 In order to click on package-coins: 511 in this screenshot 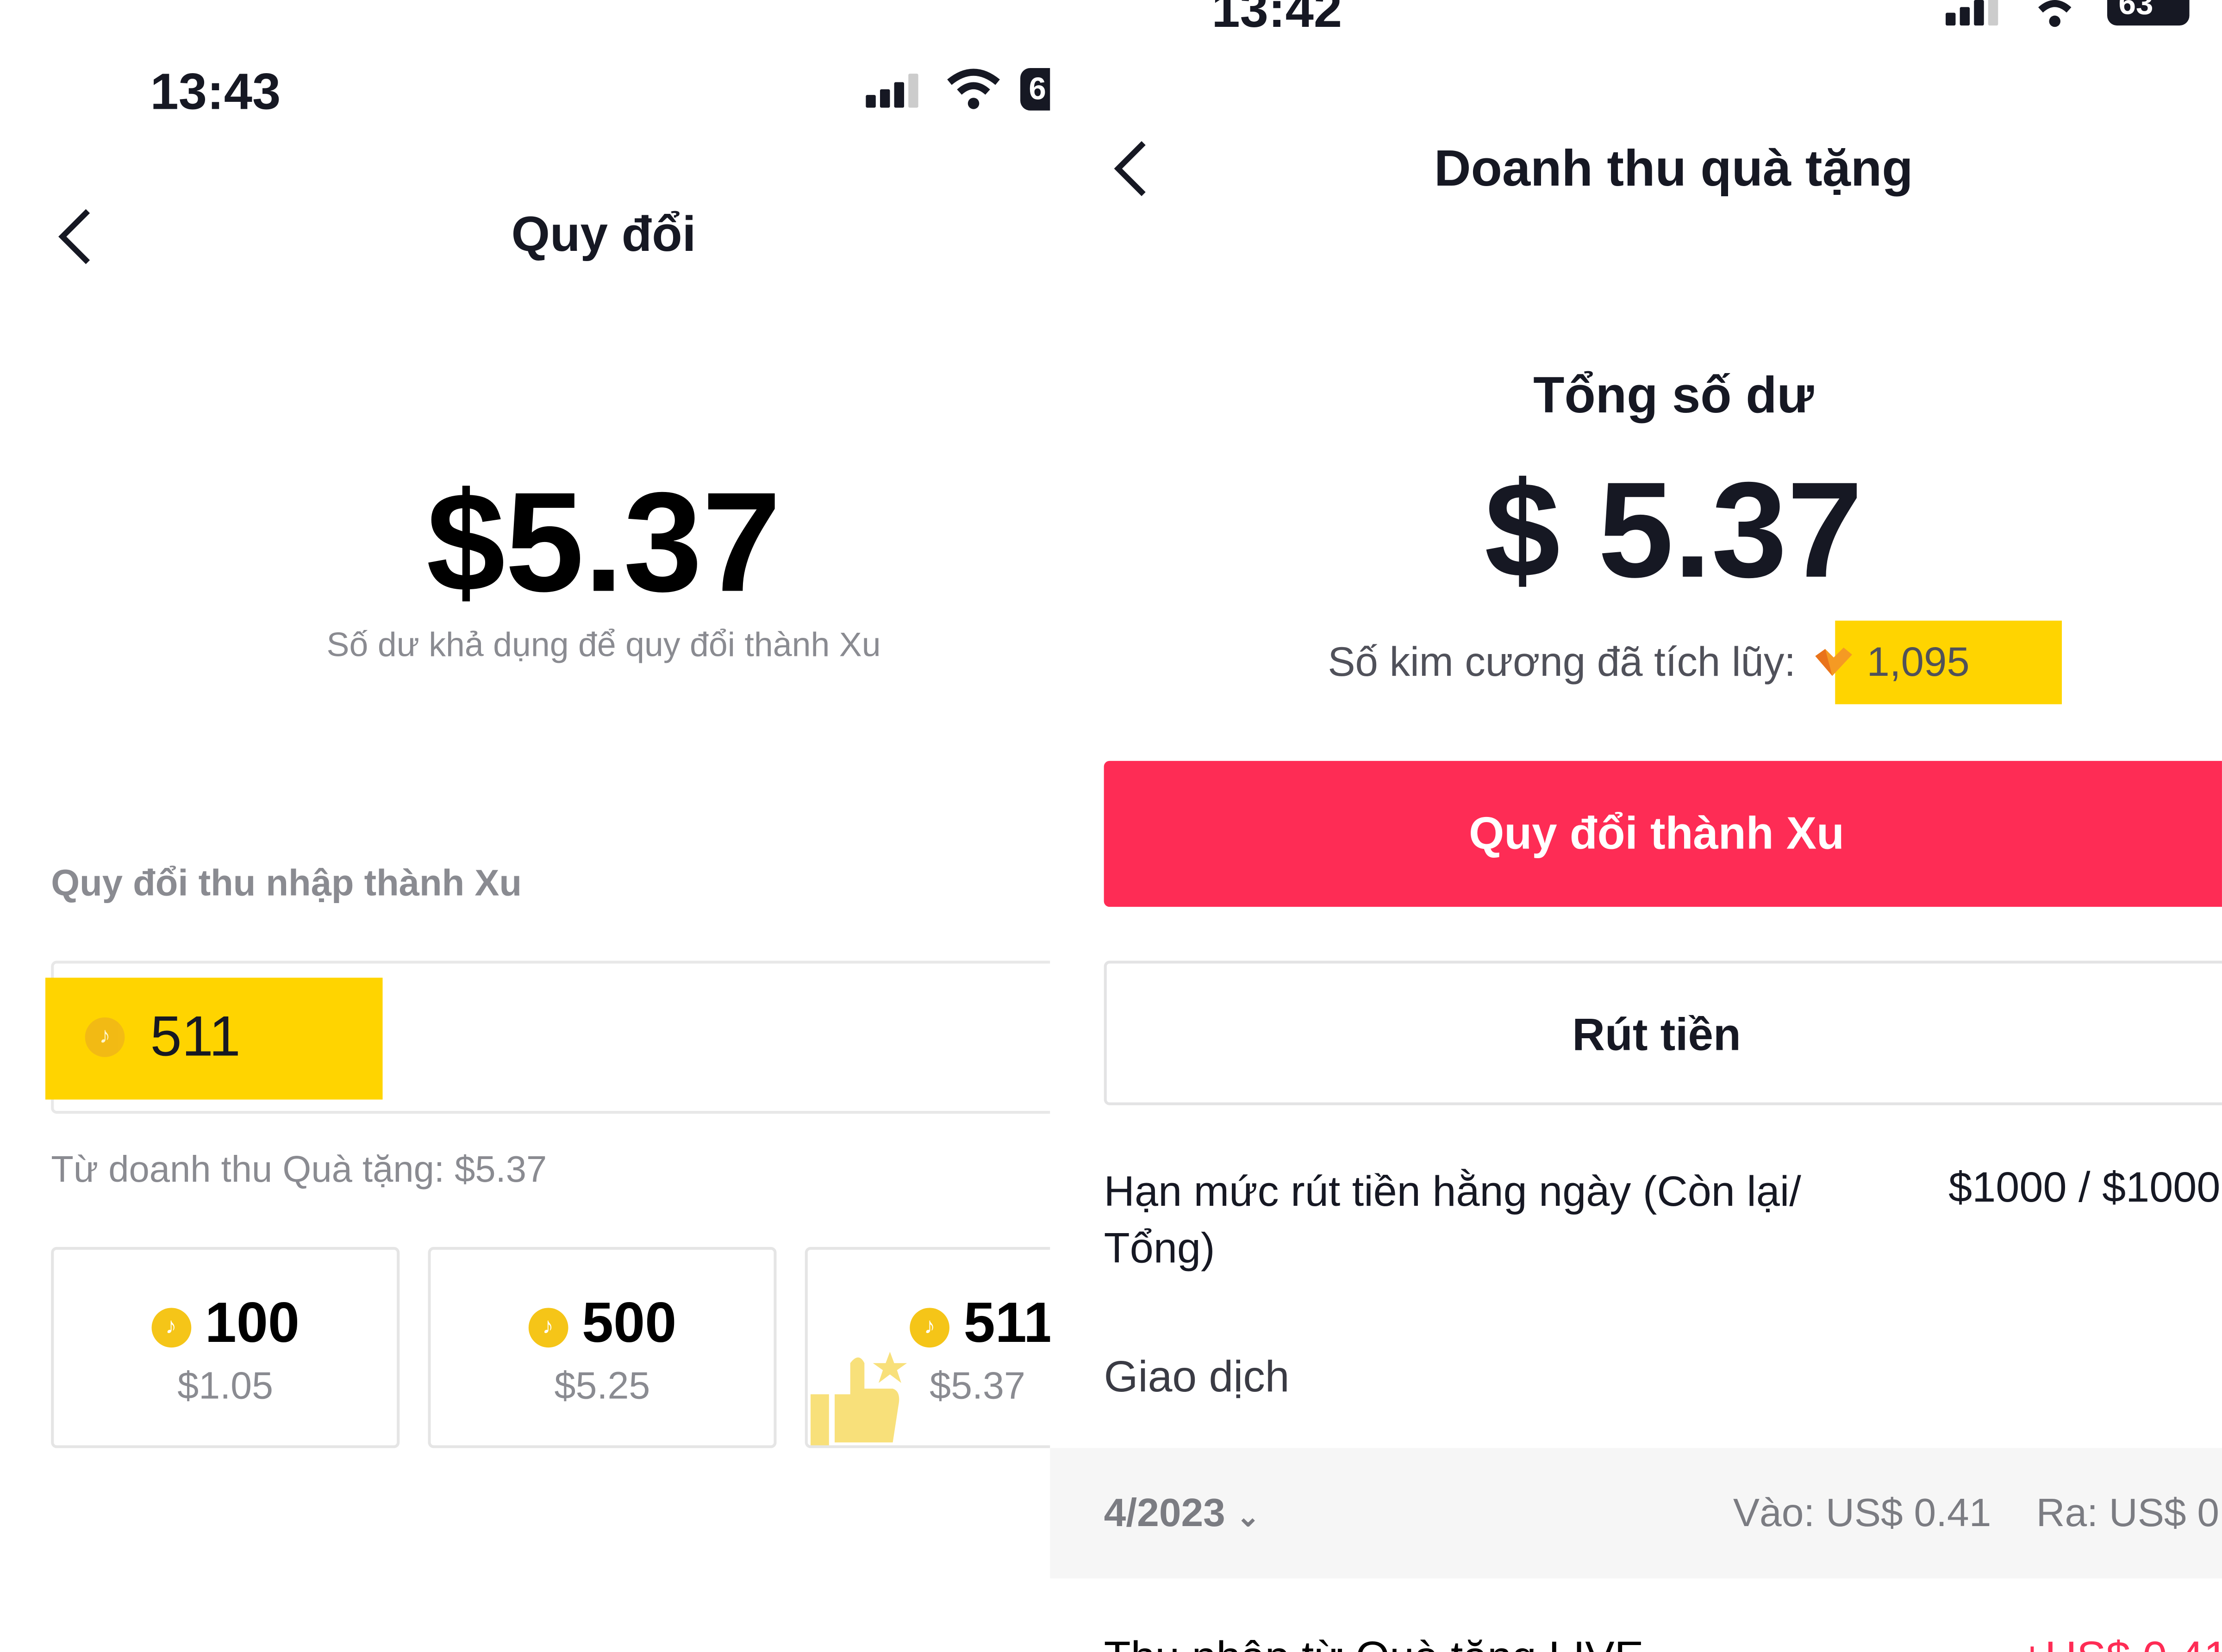, I will do `click(1006, 1324)`.